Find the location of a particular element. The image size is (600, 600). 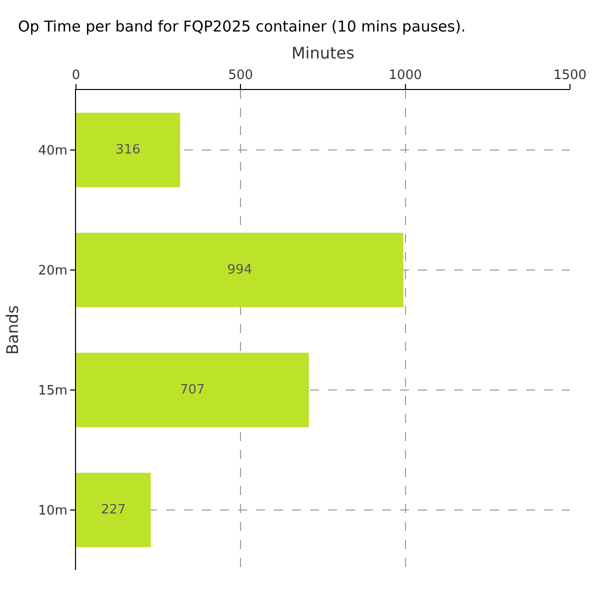

x-tick-label: 500 is located at coordinates (241, 75).